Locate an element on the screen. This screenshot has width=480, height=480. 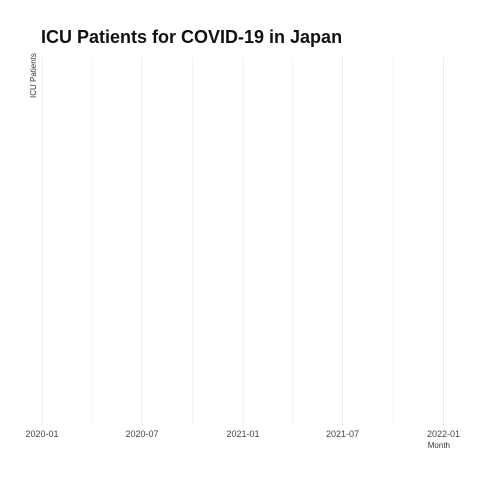
x-axis-ticks: 2020-01 2020-07 2021-01 2021-07 2022-01 is located at coordinates (242, 434).